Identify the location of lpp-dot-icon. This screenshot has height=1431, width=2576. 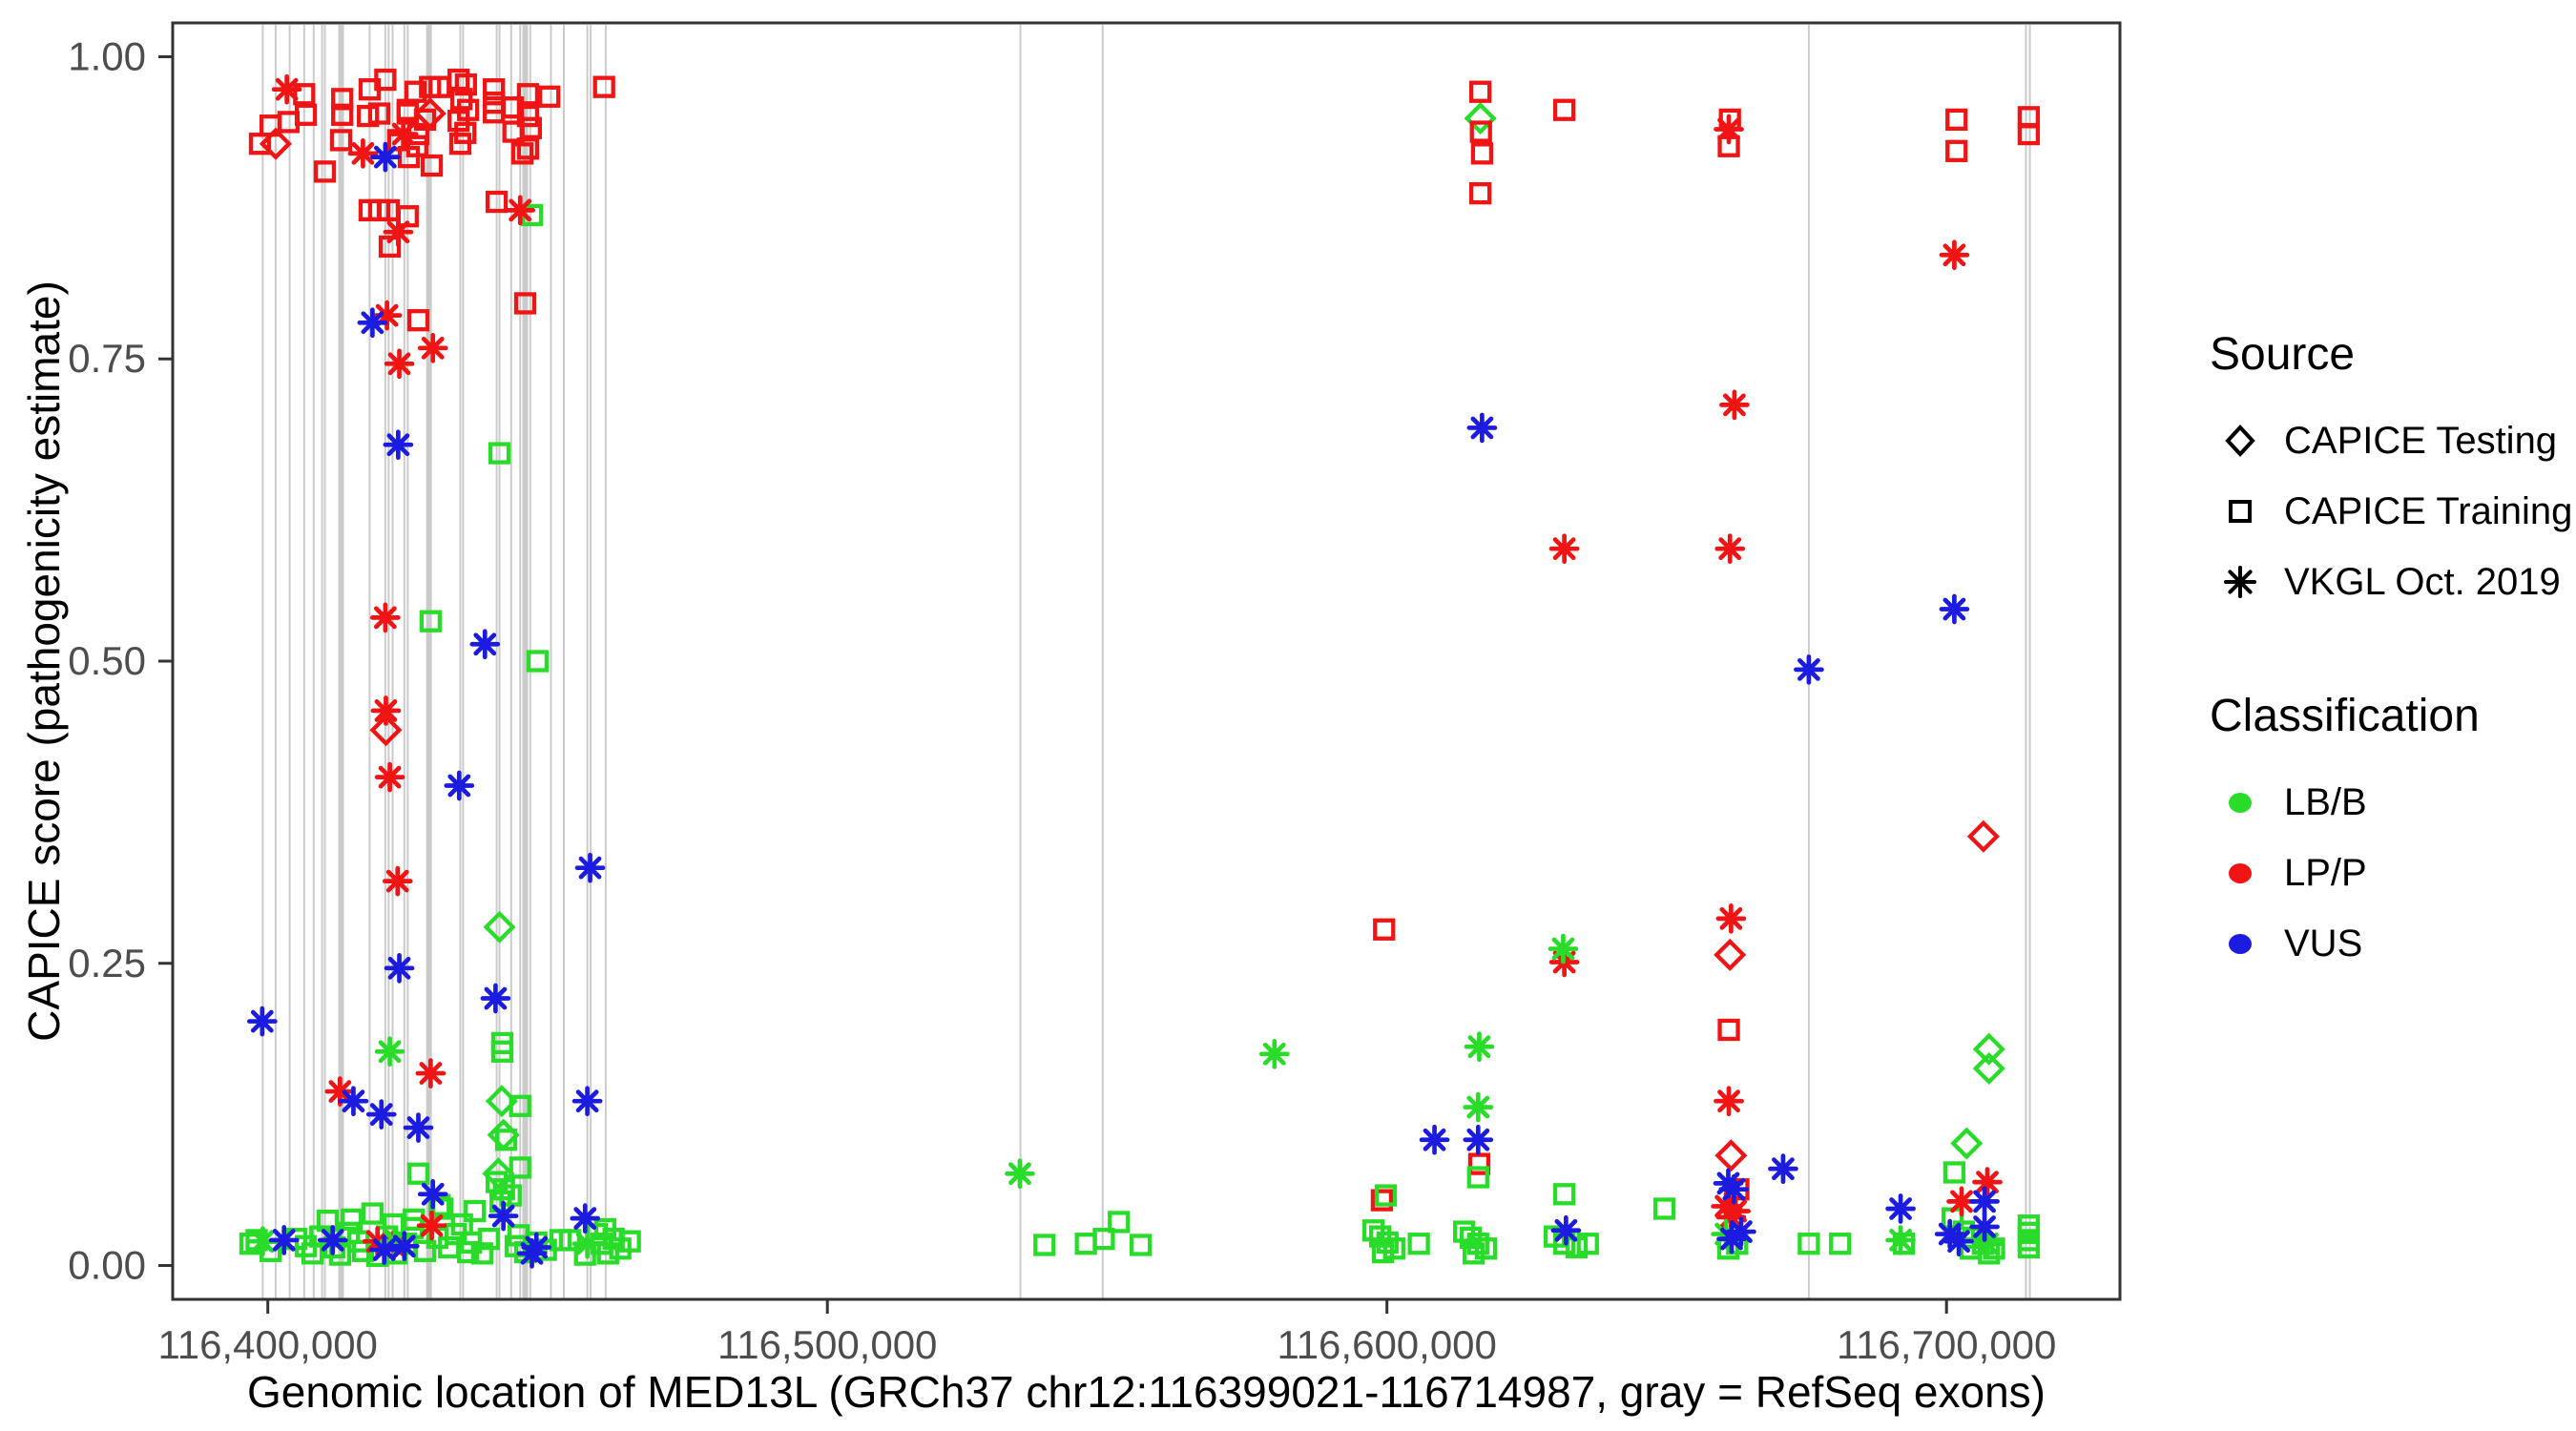
(2240, 872).